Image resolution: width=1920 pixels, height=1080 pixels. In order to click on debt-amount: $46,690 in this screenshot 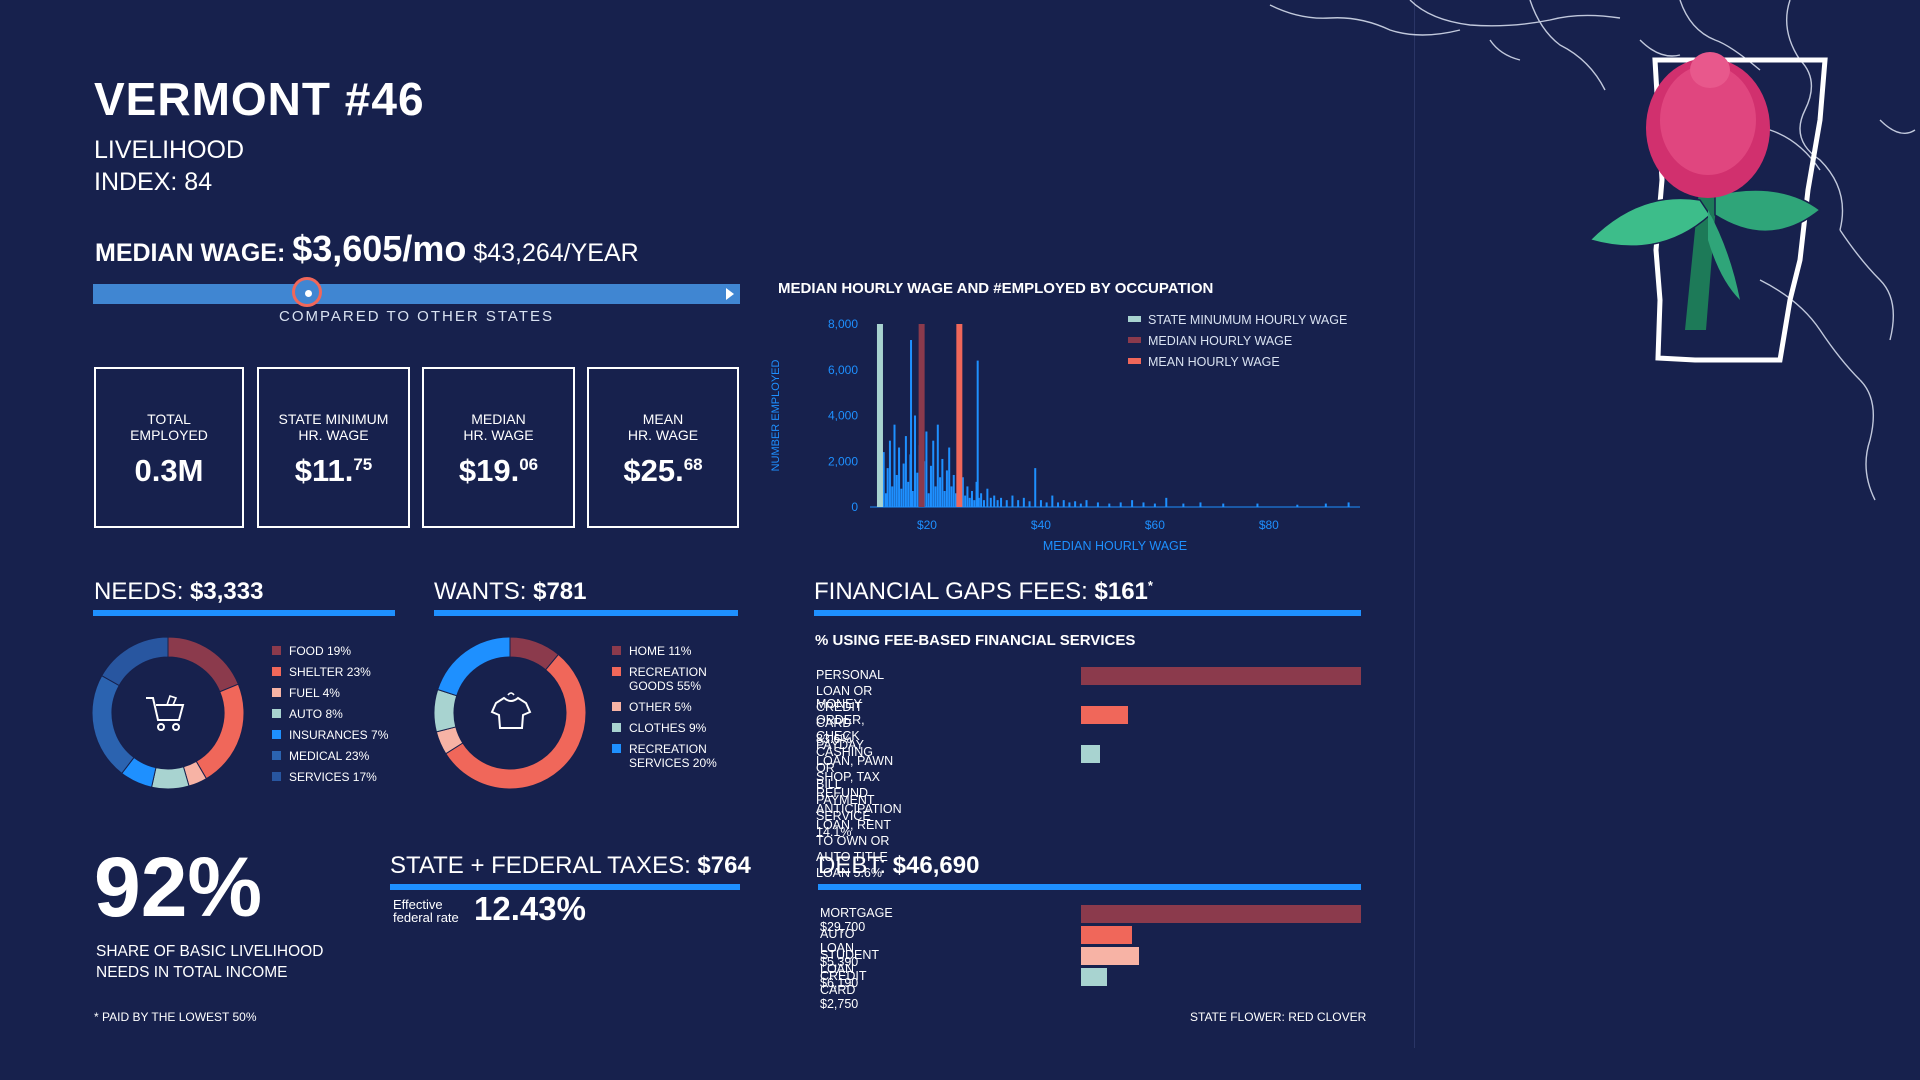, I will do `click(936, 865)`.